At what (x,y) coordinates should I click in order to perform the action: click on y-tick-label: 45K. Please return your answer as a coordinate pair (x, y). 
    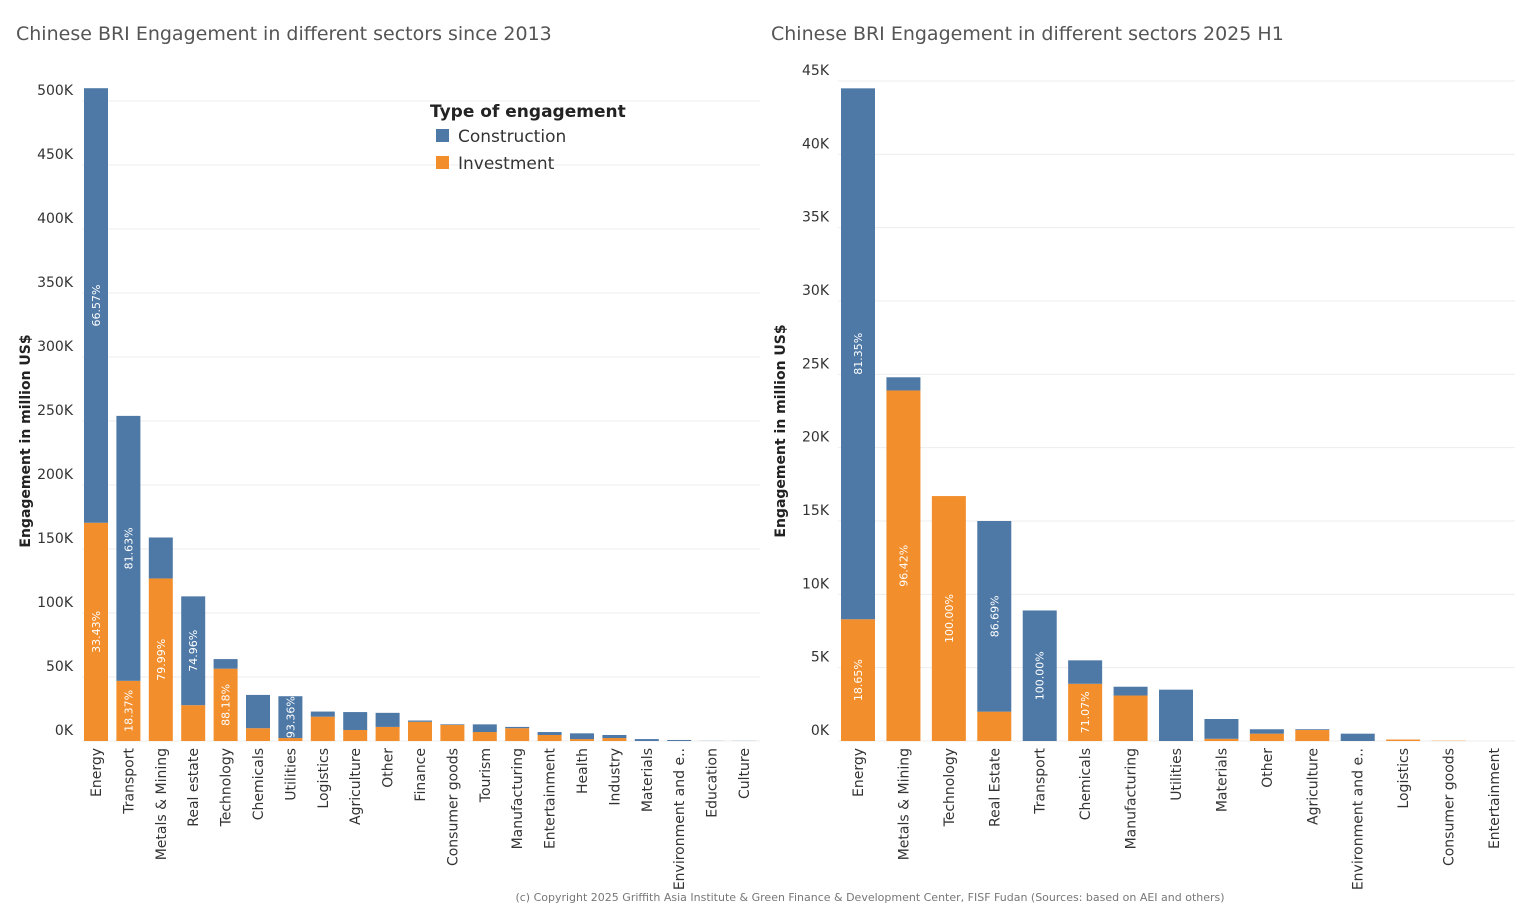
    Looking at the image, I should click on (816, 71).